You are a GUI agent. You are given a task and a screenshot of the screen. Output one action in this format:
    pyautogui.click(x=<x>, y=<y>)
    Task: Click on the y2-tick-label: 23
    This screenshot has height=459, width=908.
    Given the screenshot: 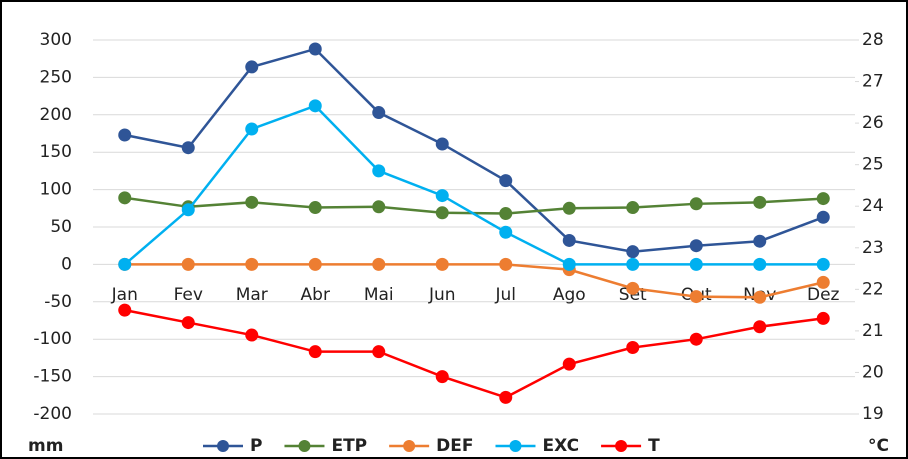 What is the action you would take?
    pyautogui.click(x=873, y=248)
    